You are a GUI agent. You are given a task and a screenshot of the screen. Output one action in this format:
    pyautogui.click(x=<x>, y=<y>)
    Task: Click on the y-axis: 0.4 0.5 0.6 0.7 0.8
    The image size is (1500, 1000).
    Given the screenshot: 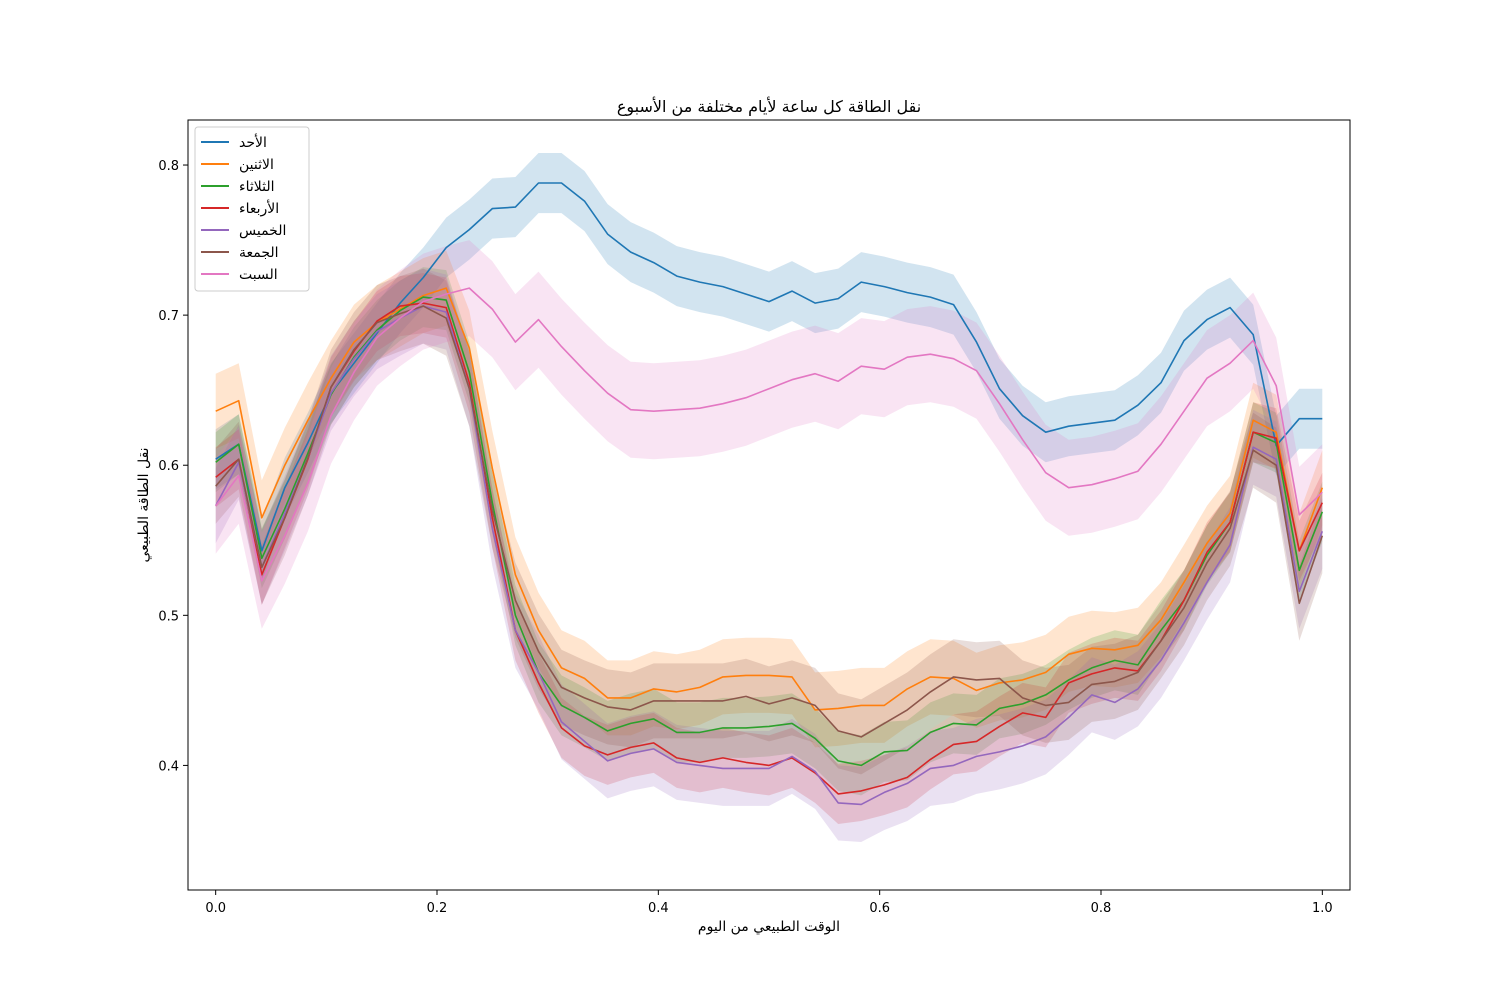 What is the action you would take?
    pyautogui.click(x=173, y=466)
    